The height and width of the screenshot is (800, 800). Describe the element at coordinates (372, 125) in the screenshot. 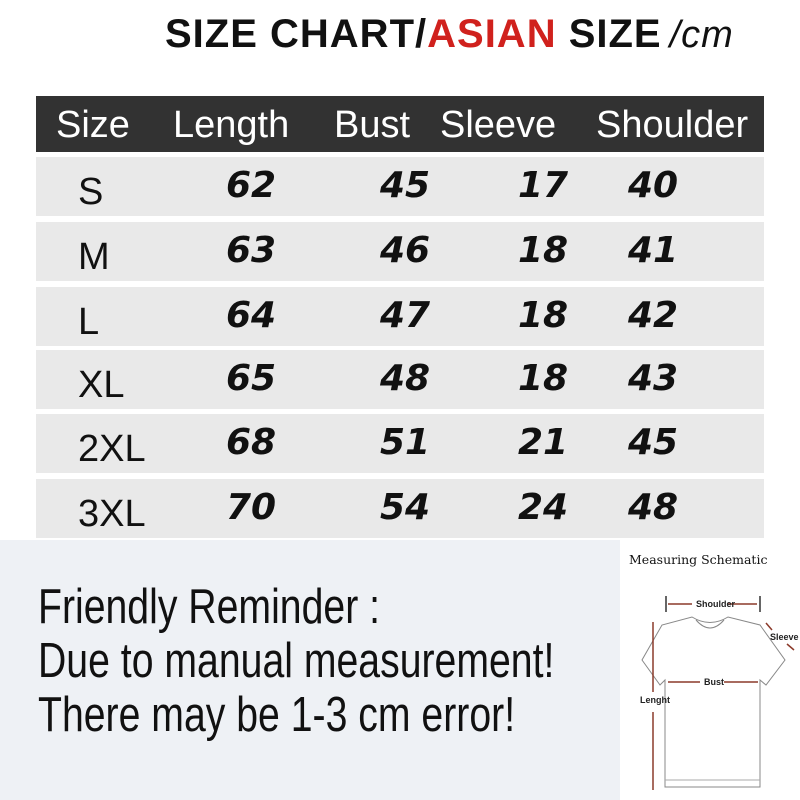

I see `header-bust: Bust` at that location.